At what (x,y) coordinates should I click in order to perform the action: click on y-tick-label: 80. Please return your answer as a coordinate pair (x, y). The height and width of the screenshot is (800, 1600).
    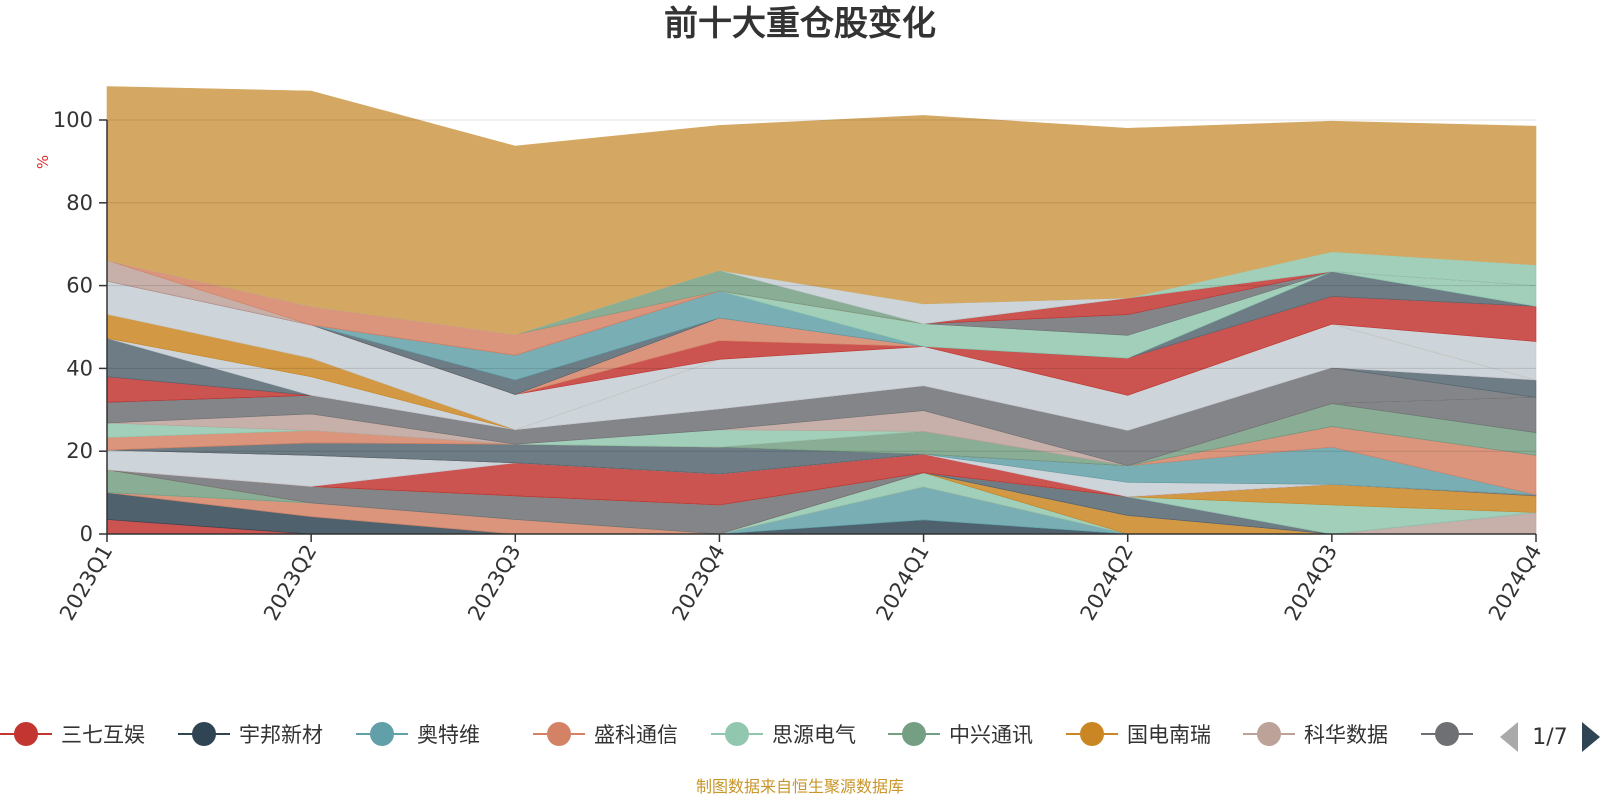
    Looking at the image, I should click on (79, 203).